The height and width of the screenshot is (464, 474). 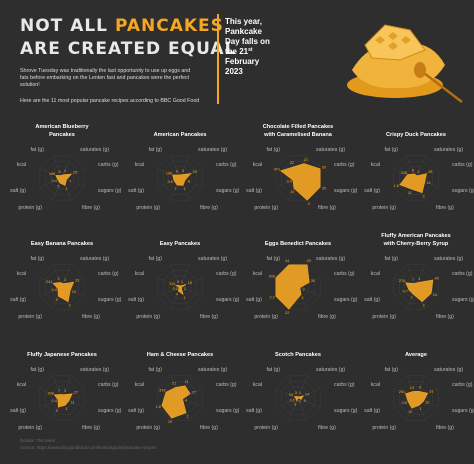 I want to click on side-note-date: the 21st, so click(x=239, y=51).